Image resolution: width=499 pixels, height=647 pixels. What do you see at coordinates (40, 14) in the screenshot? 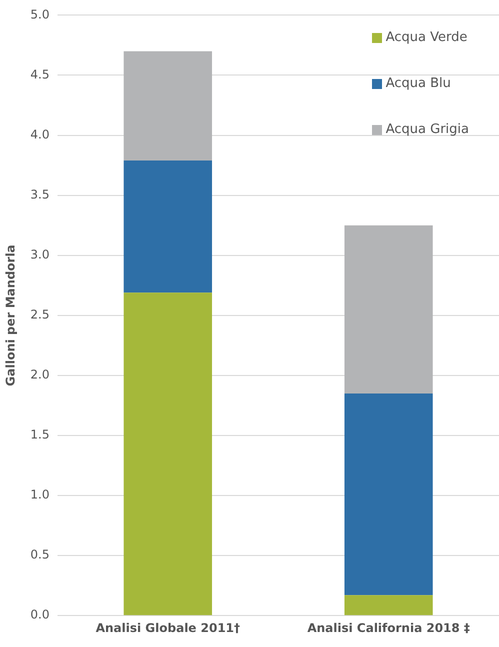
I see `y-tick-label: 5.0` at bounding box center [40, 14].